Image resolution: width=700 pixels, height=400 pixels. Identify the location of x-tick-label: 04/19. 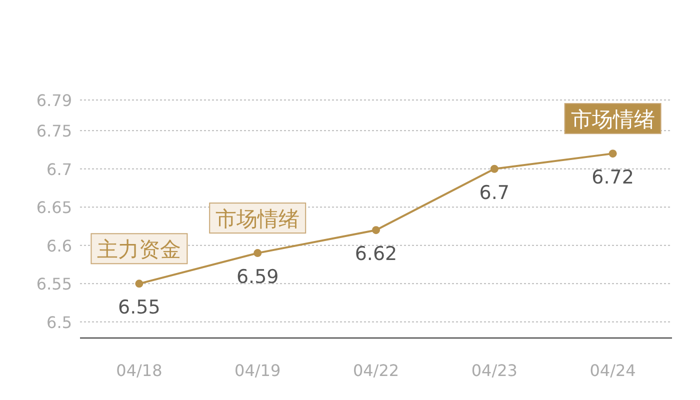
(257, 370).